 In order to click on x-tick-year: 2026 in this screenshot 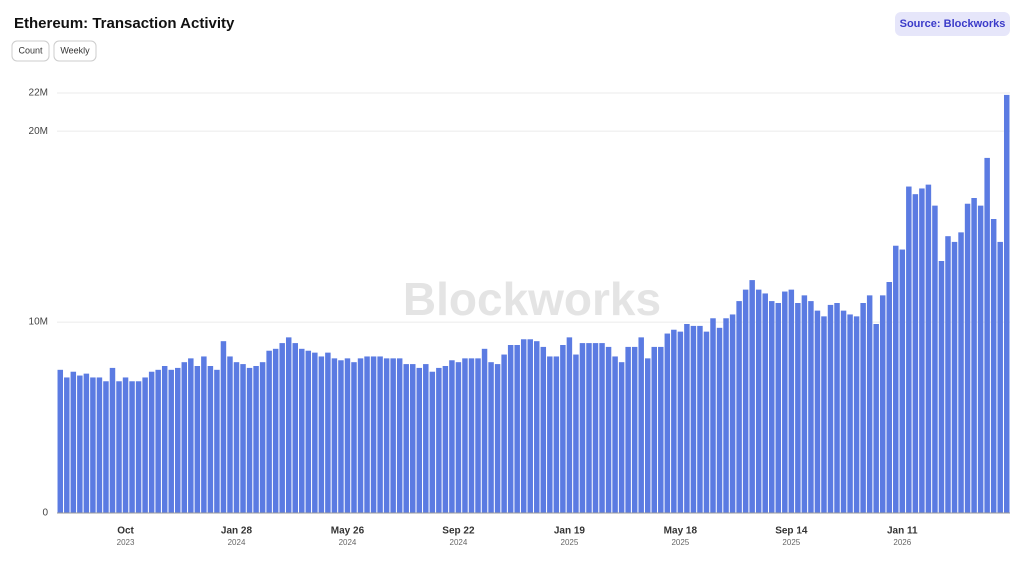, I will do `click(902, 542)`.